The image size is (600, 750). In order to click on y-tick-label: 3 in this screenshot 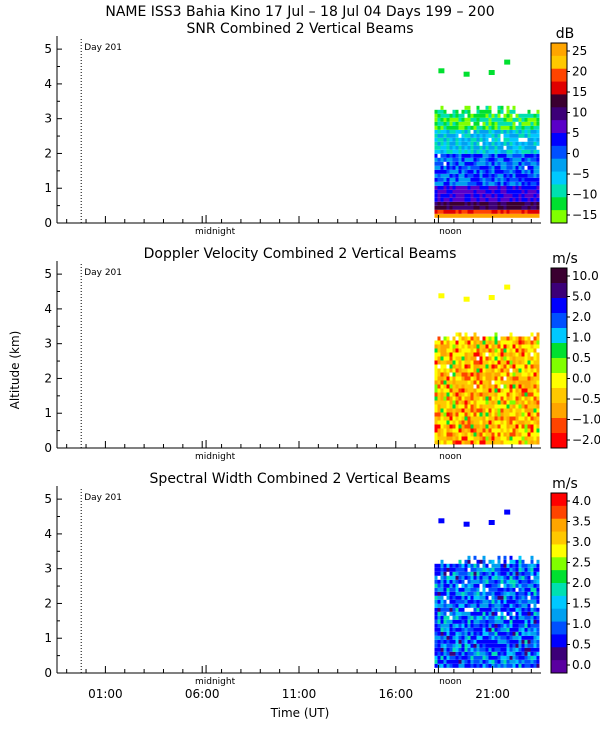, I will do `click(48, 569)`.